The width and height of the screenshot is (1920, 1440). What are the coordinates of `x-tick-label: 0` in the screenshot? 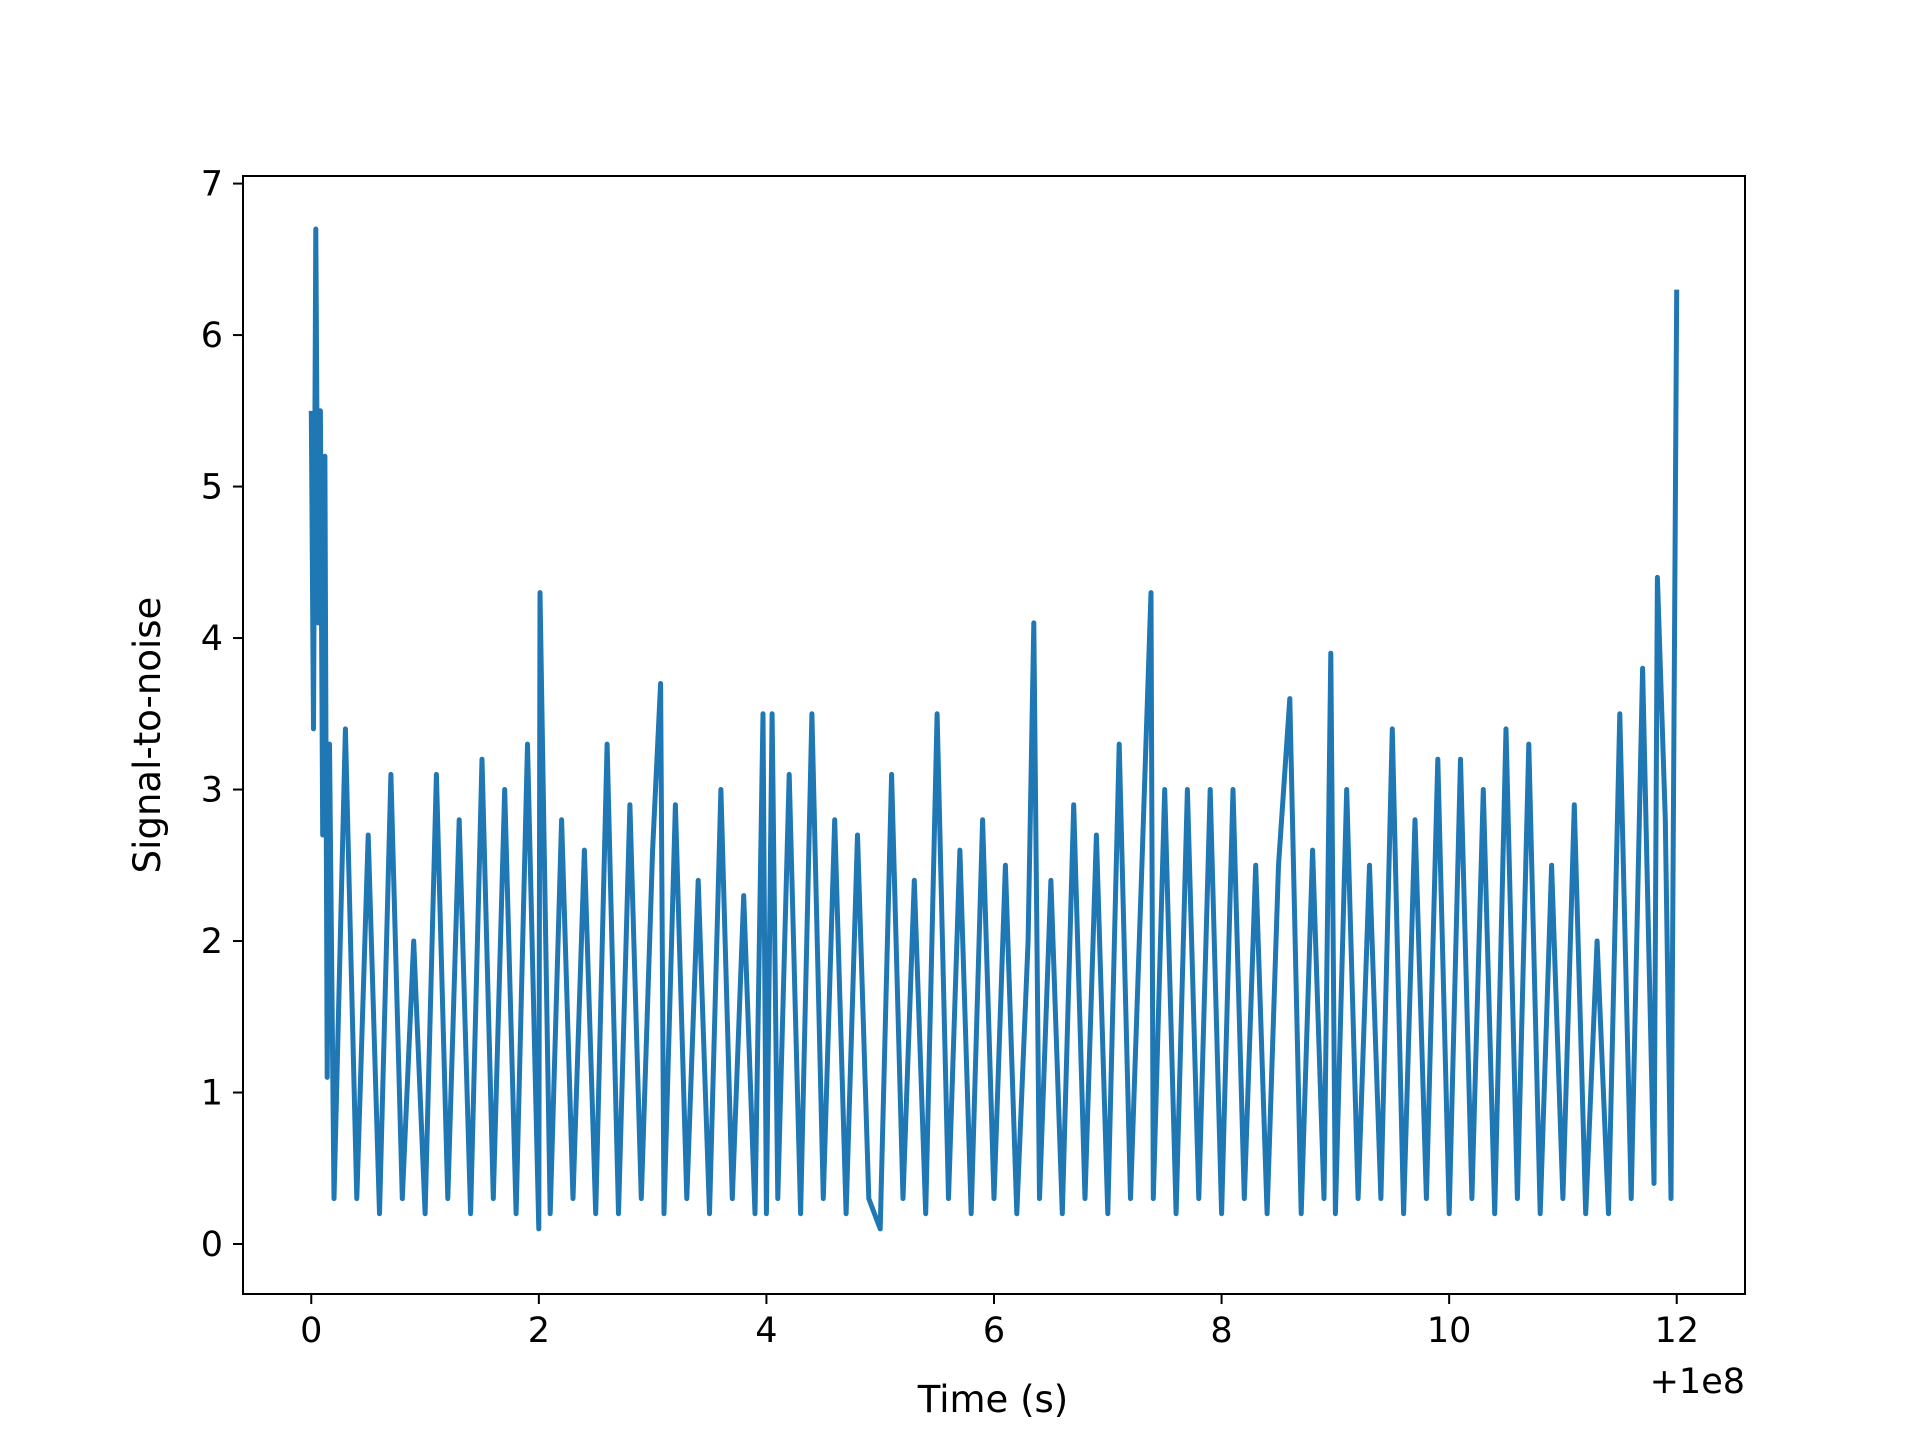 It's located at (311, 1331).